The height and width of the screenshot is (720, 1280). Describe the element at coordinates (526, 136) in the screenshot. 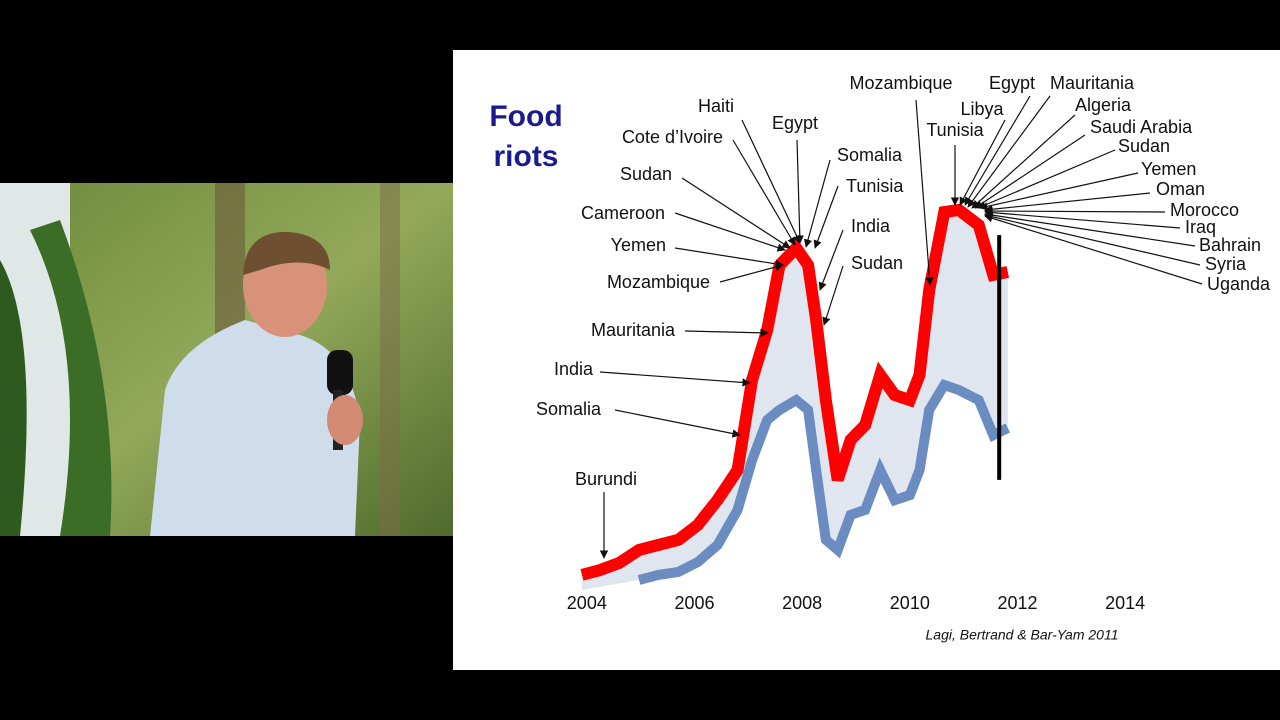

I see `slide-title: Food riots` at that location.